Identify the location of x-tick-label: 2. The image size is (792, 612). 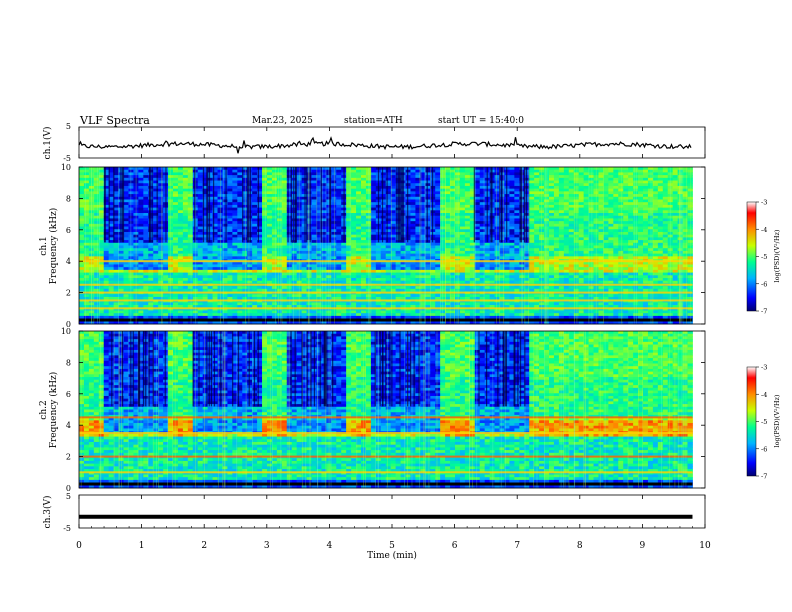
(204, 546).